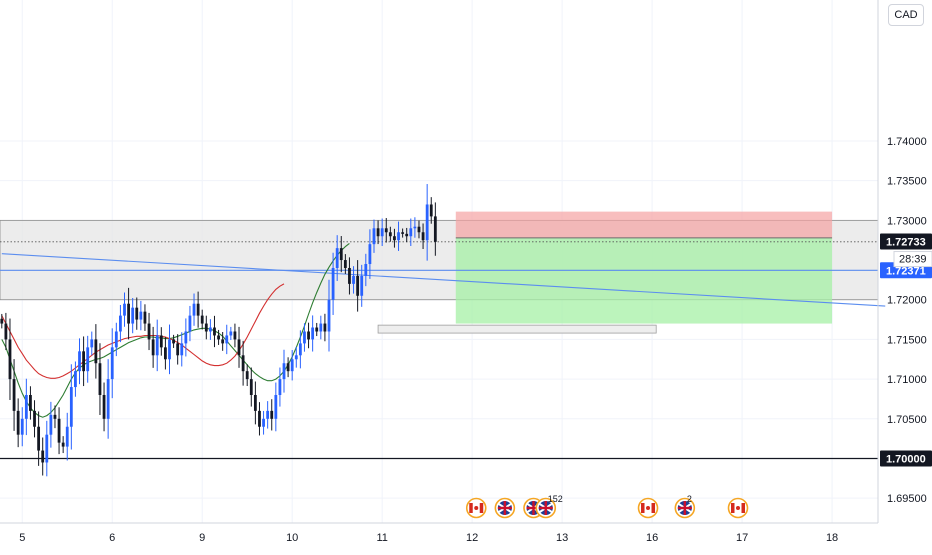 Image resolution: width=932 pixels, height=555 pixels. What do you see at coordinates (912, 259) in the screenshot?
I see `timer-box` at bounding box center [912, 259].